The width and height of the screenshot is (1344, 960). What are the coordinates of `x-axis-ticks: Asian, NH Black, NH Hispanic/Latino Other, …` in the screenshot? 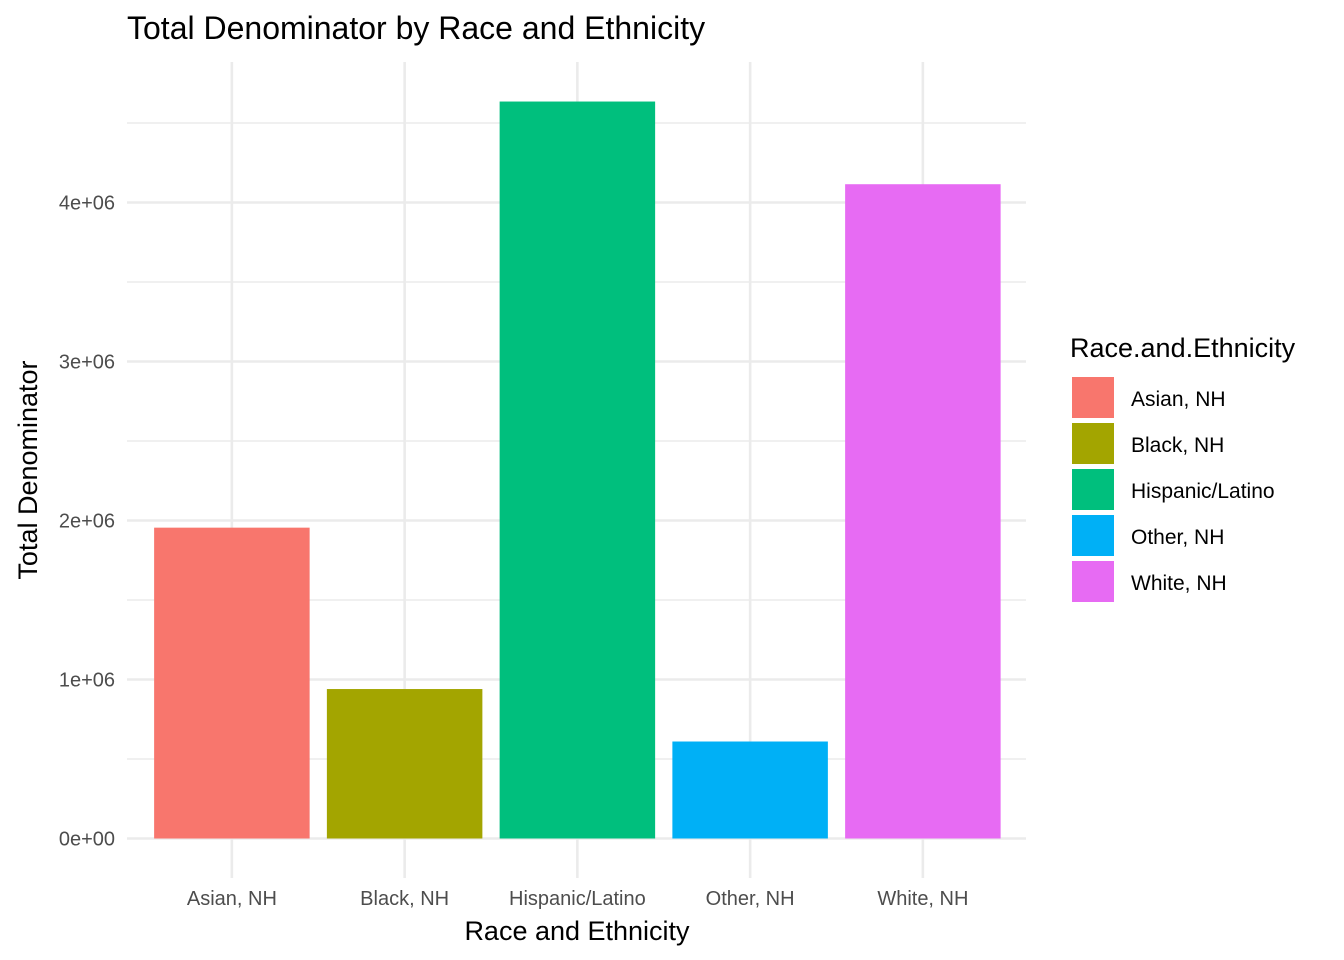 It's located at (578, 899).